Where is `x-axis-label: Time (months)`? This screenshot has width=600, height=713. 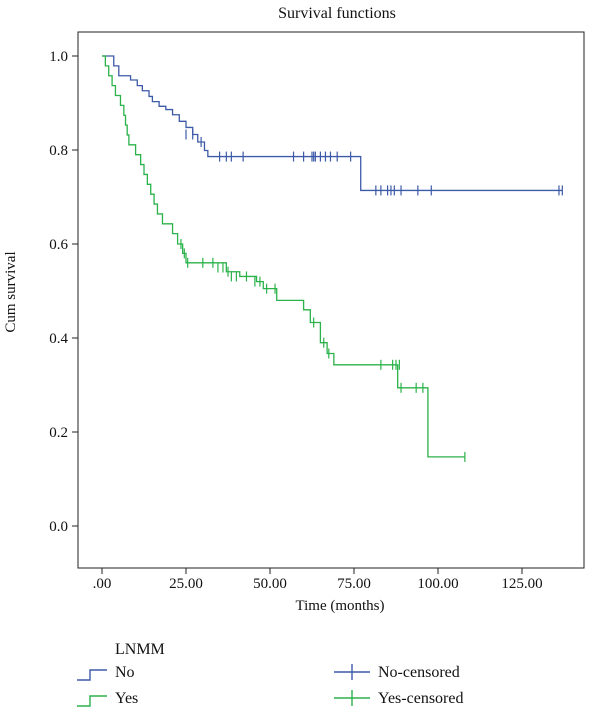
x-axis-label: Time (months) is located at coordinates (339, 606).